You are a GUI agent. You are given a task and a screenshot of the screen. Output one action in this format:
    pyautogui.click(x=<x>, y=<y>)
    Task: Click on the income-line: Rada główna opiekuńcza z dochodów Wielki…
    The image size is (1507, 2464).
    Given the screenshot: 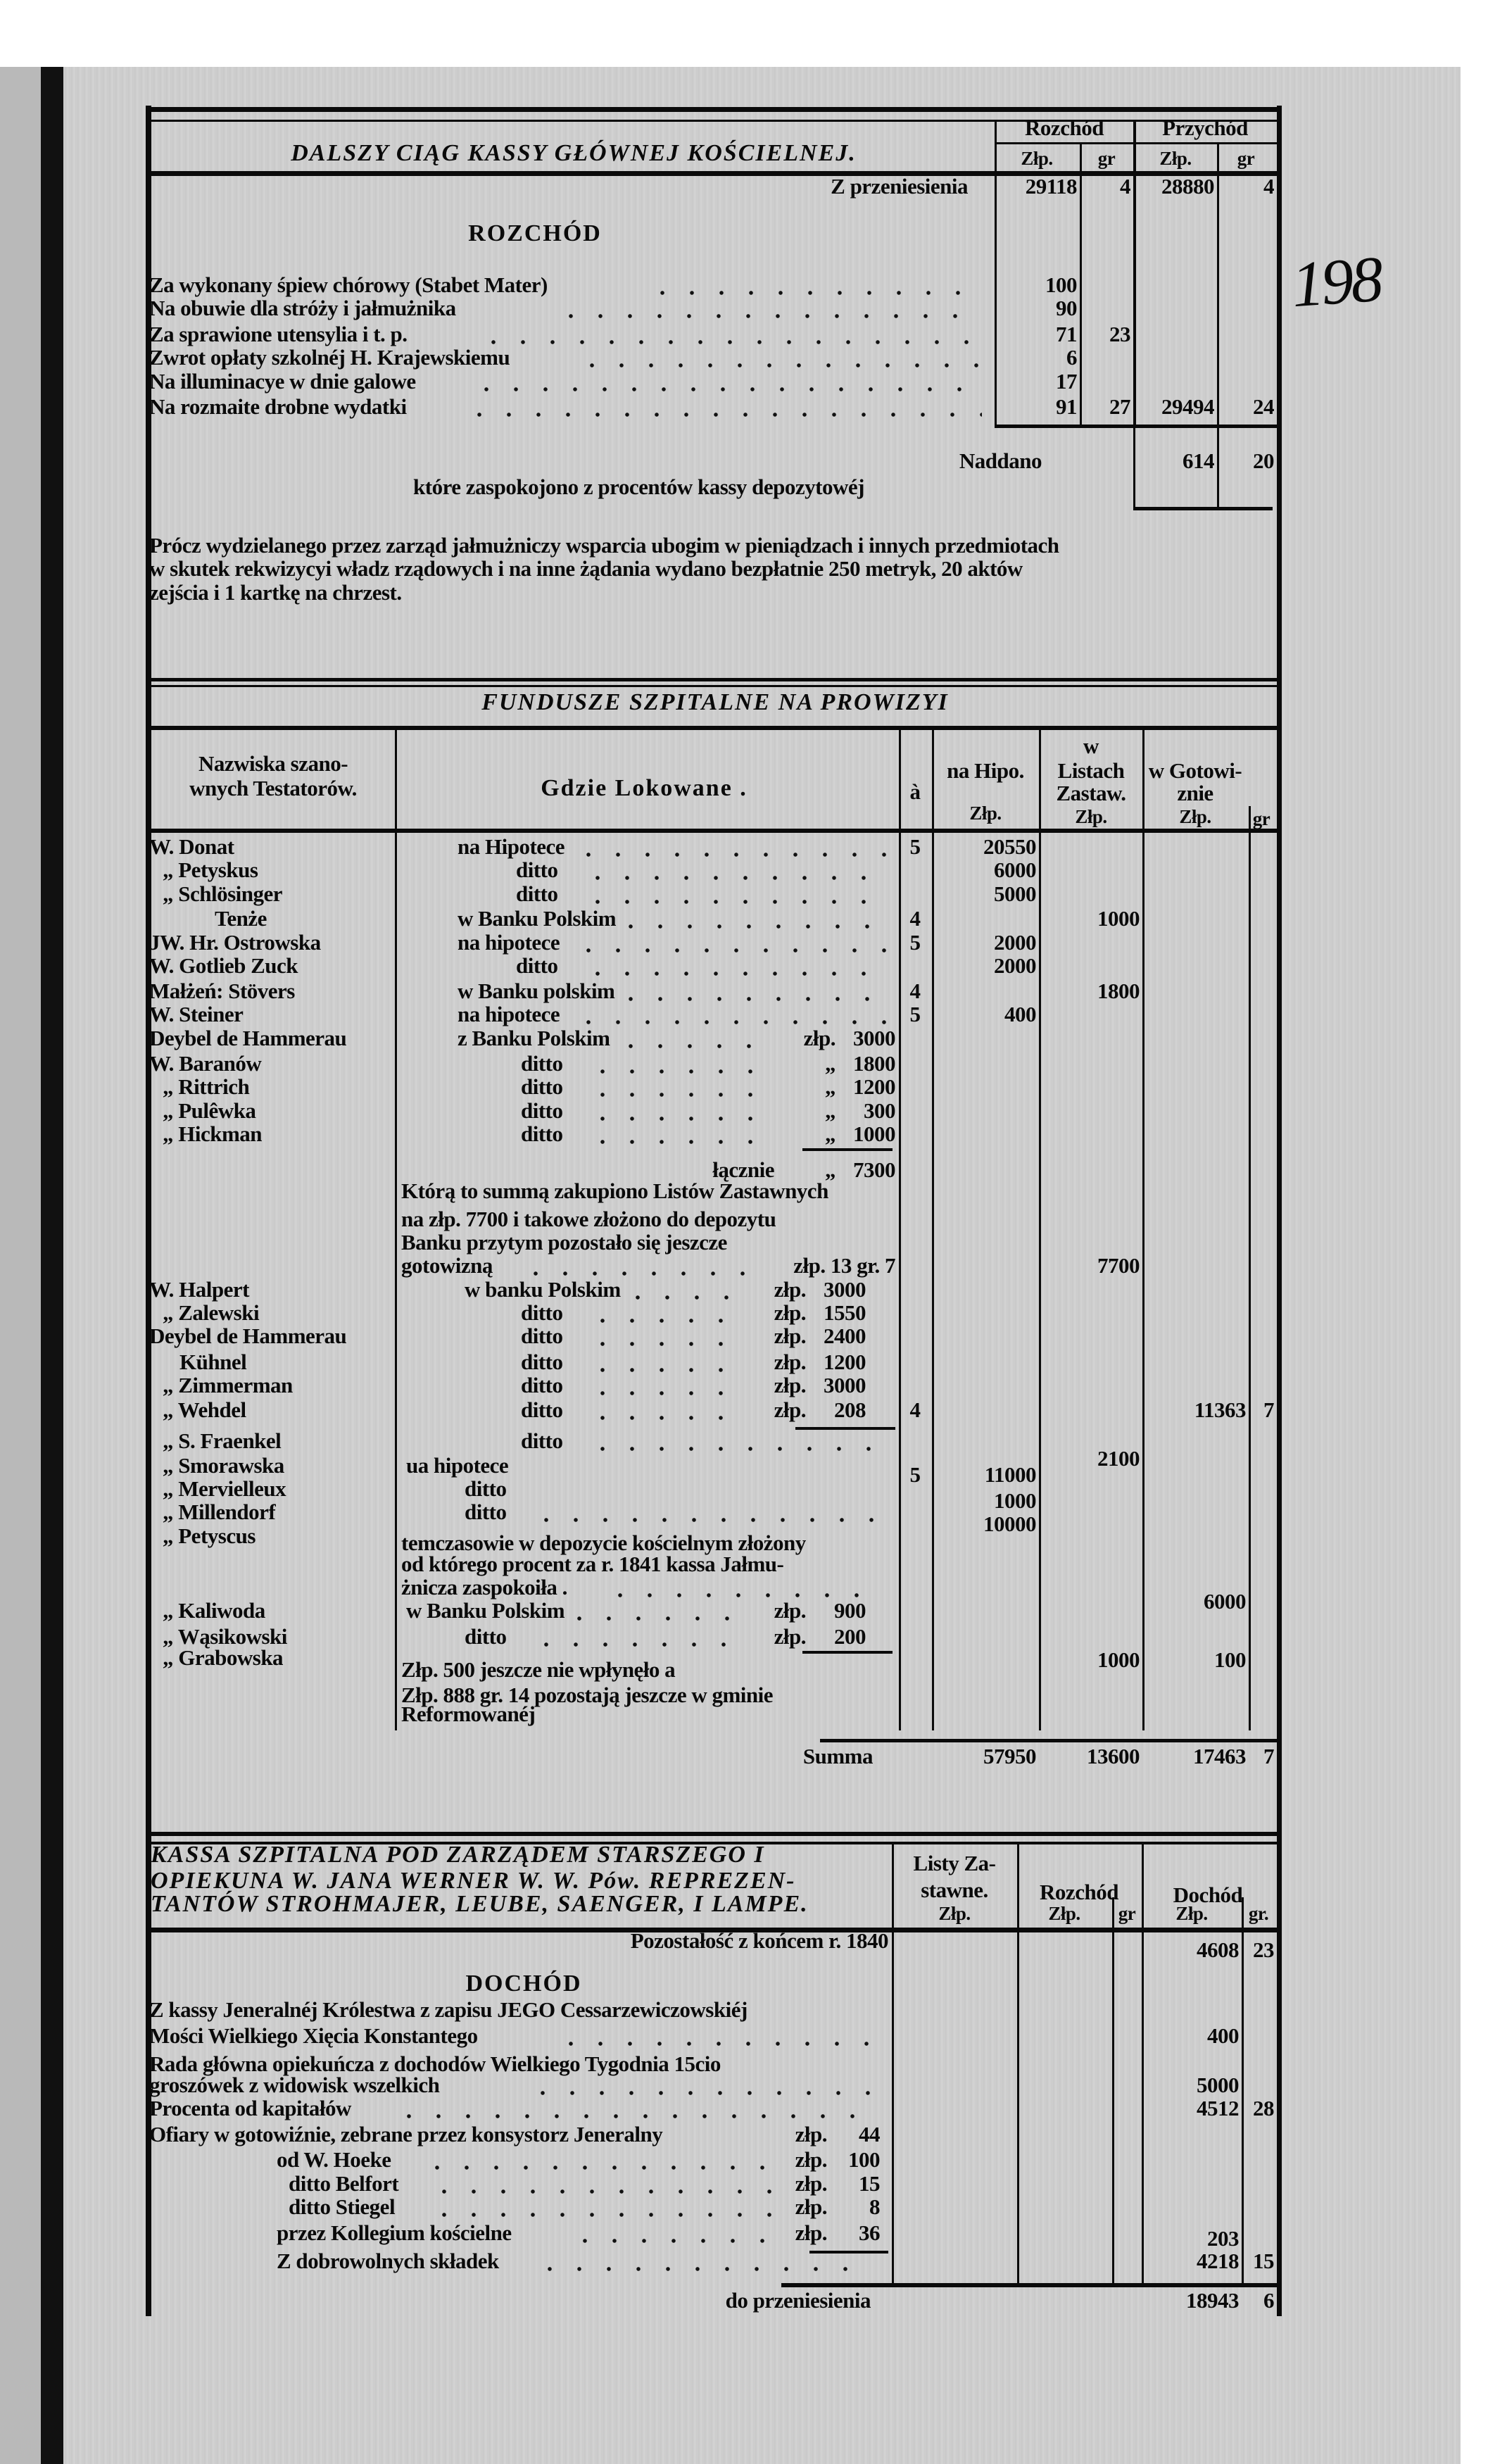 What is the action you would take?
    pyautogui.click(x=435, y=2063)
    